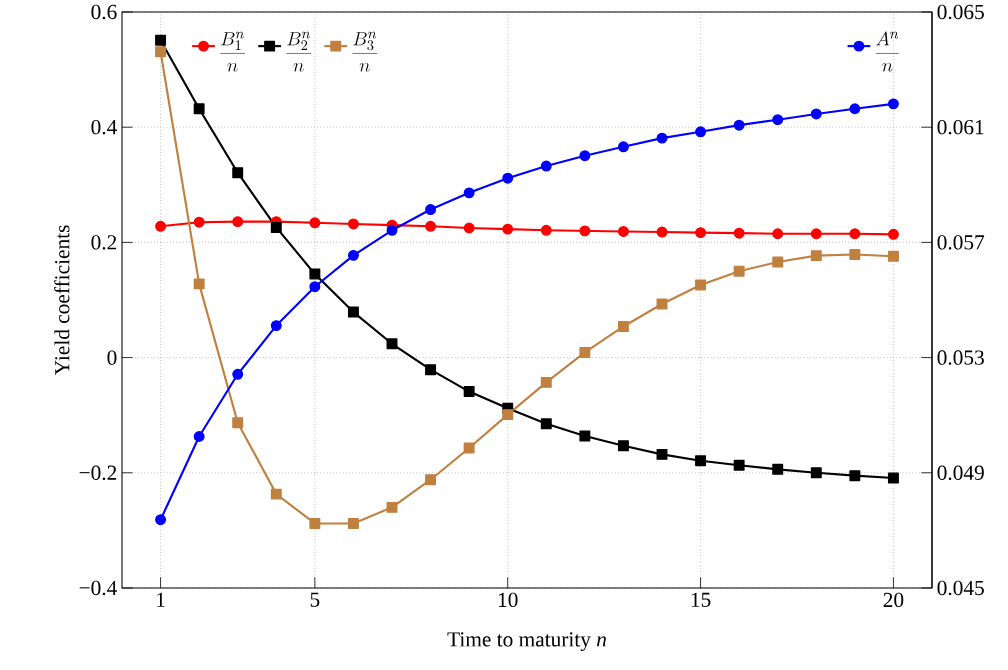 This screenshot has height=670, width=1008. Describe the element at coordinates (960, 12) in the screenshot. I see `y2-tick-label: 0.065` at that location.